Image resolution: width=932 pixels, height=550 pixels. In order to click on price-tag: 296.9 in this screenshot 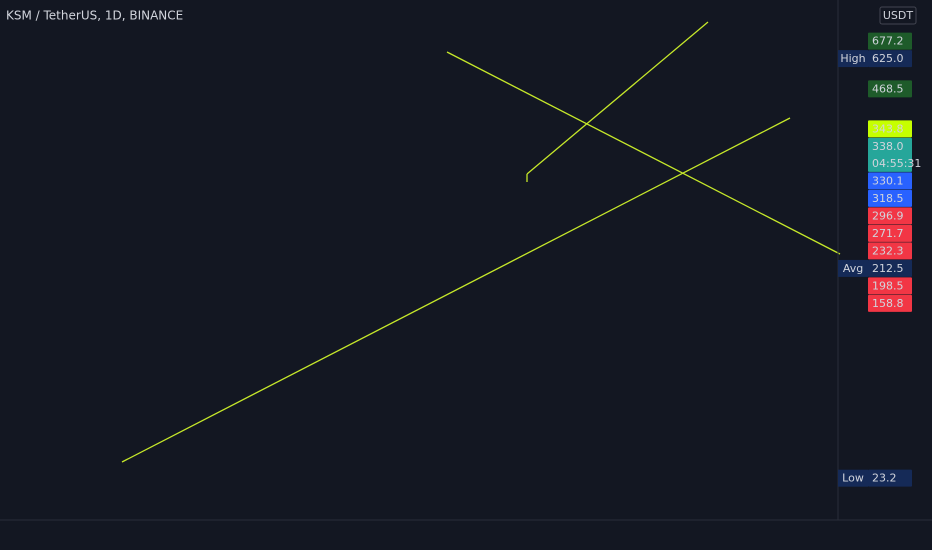, I will do `click(890, 216)`.